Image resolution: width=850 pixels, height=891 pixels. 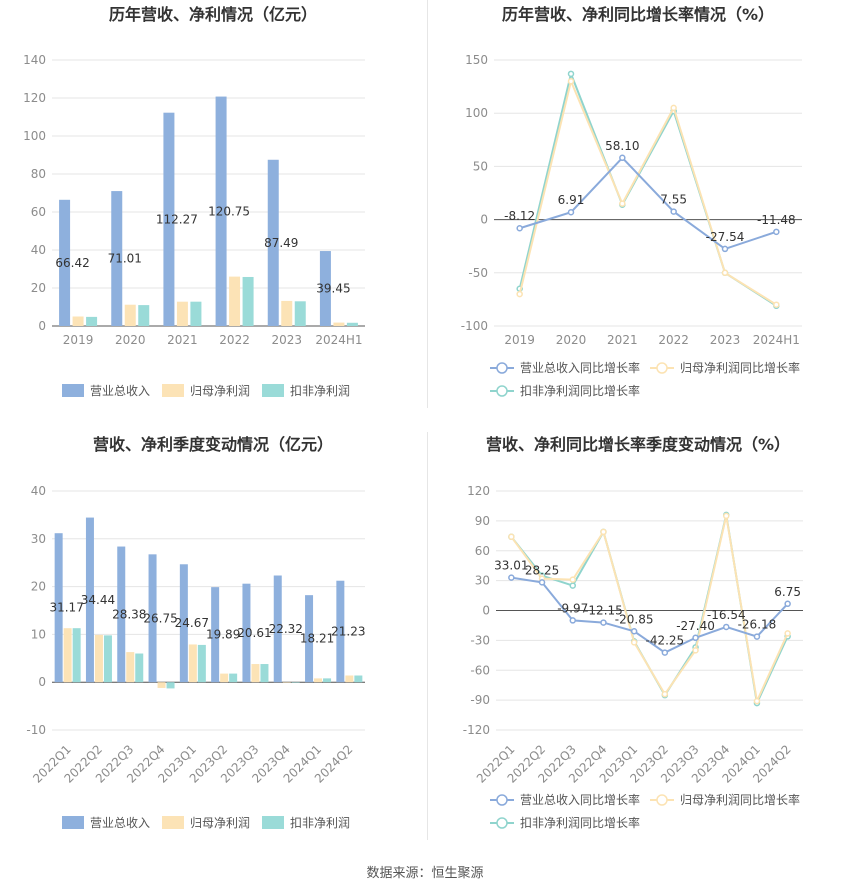 What do you see at coordinates (757, 625) in the screenshot?
I see `data-label: -26.18` at bounding box center [757, 625].